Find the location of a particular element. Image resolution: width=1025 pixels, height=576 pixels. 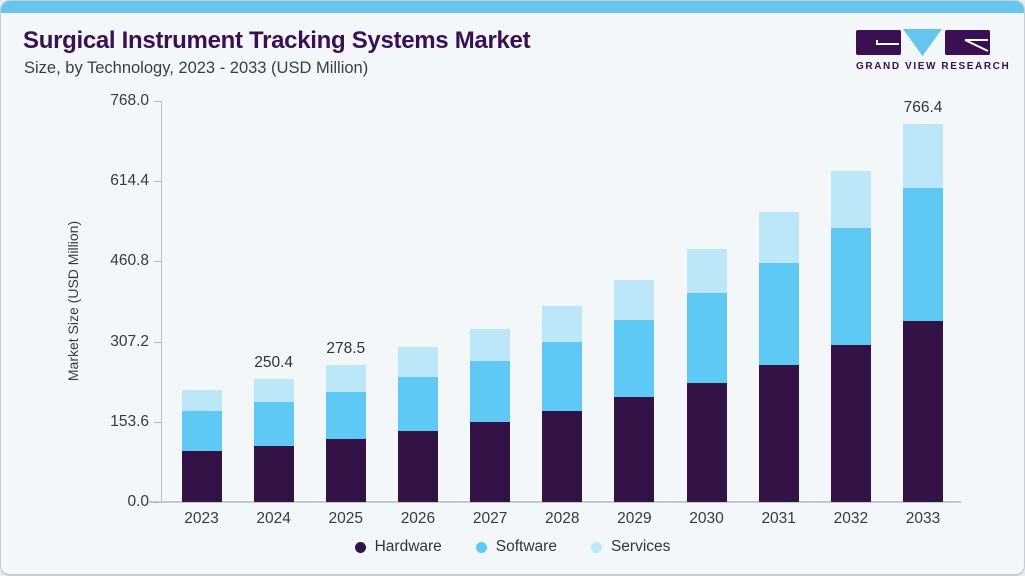

bar-segment-services-2031 is located at coordinates (778, 237).